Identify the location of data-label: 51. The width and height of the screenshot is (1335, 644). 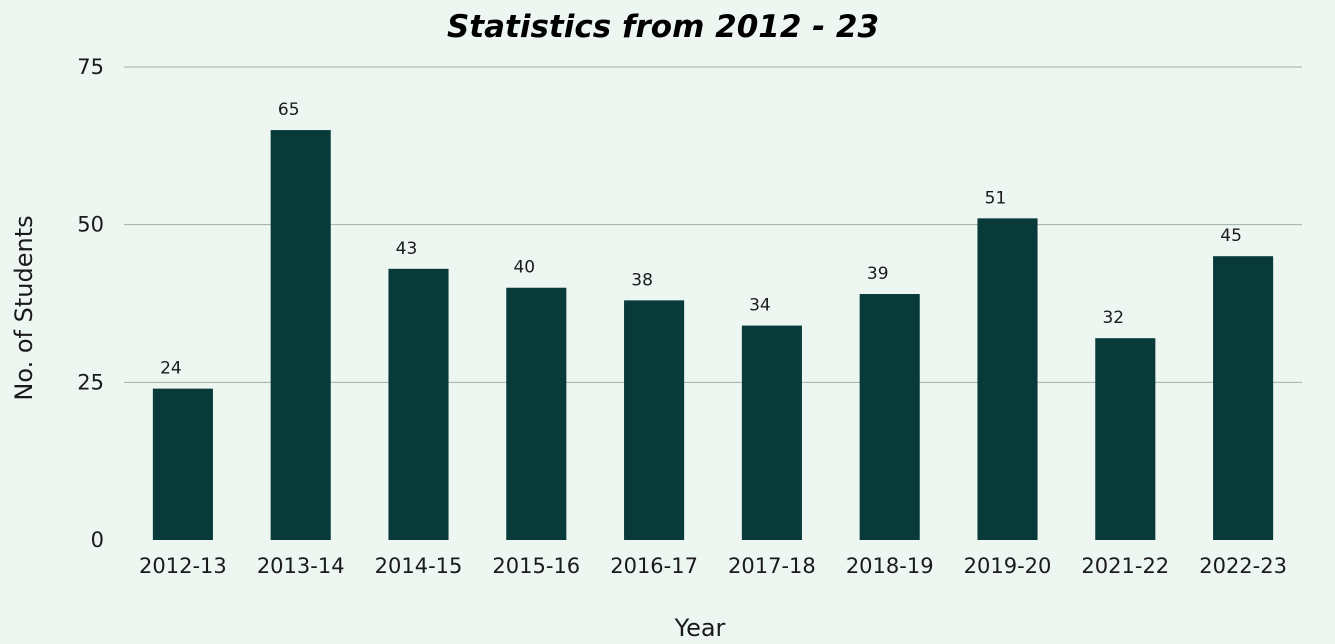
(996, 198).